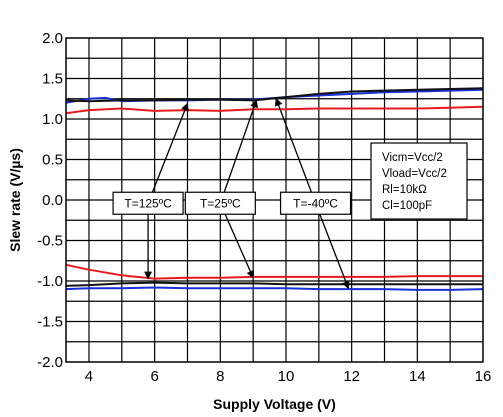  What do you see at coordinates (52, 160) in the screenshot?
I see `y-tick-label: 0.5` at bounding box center [52, 160].